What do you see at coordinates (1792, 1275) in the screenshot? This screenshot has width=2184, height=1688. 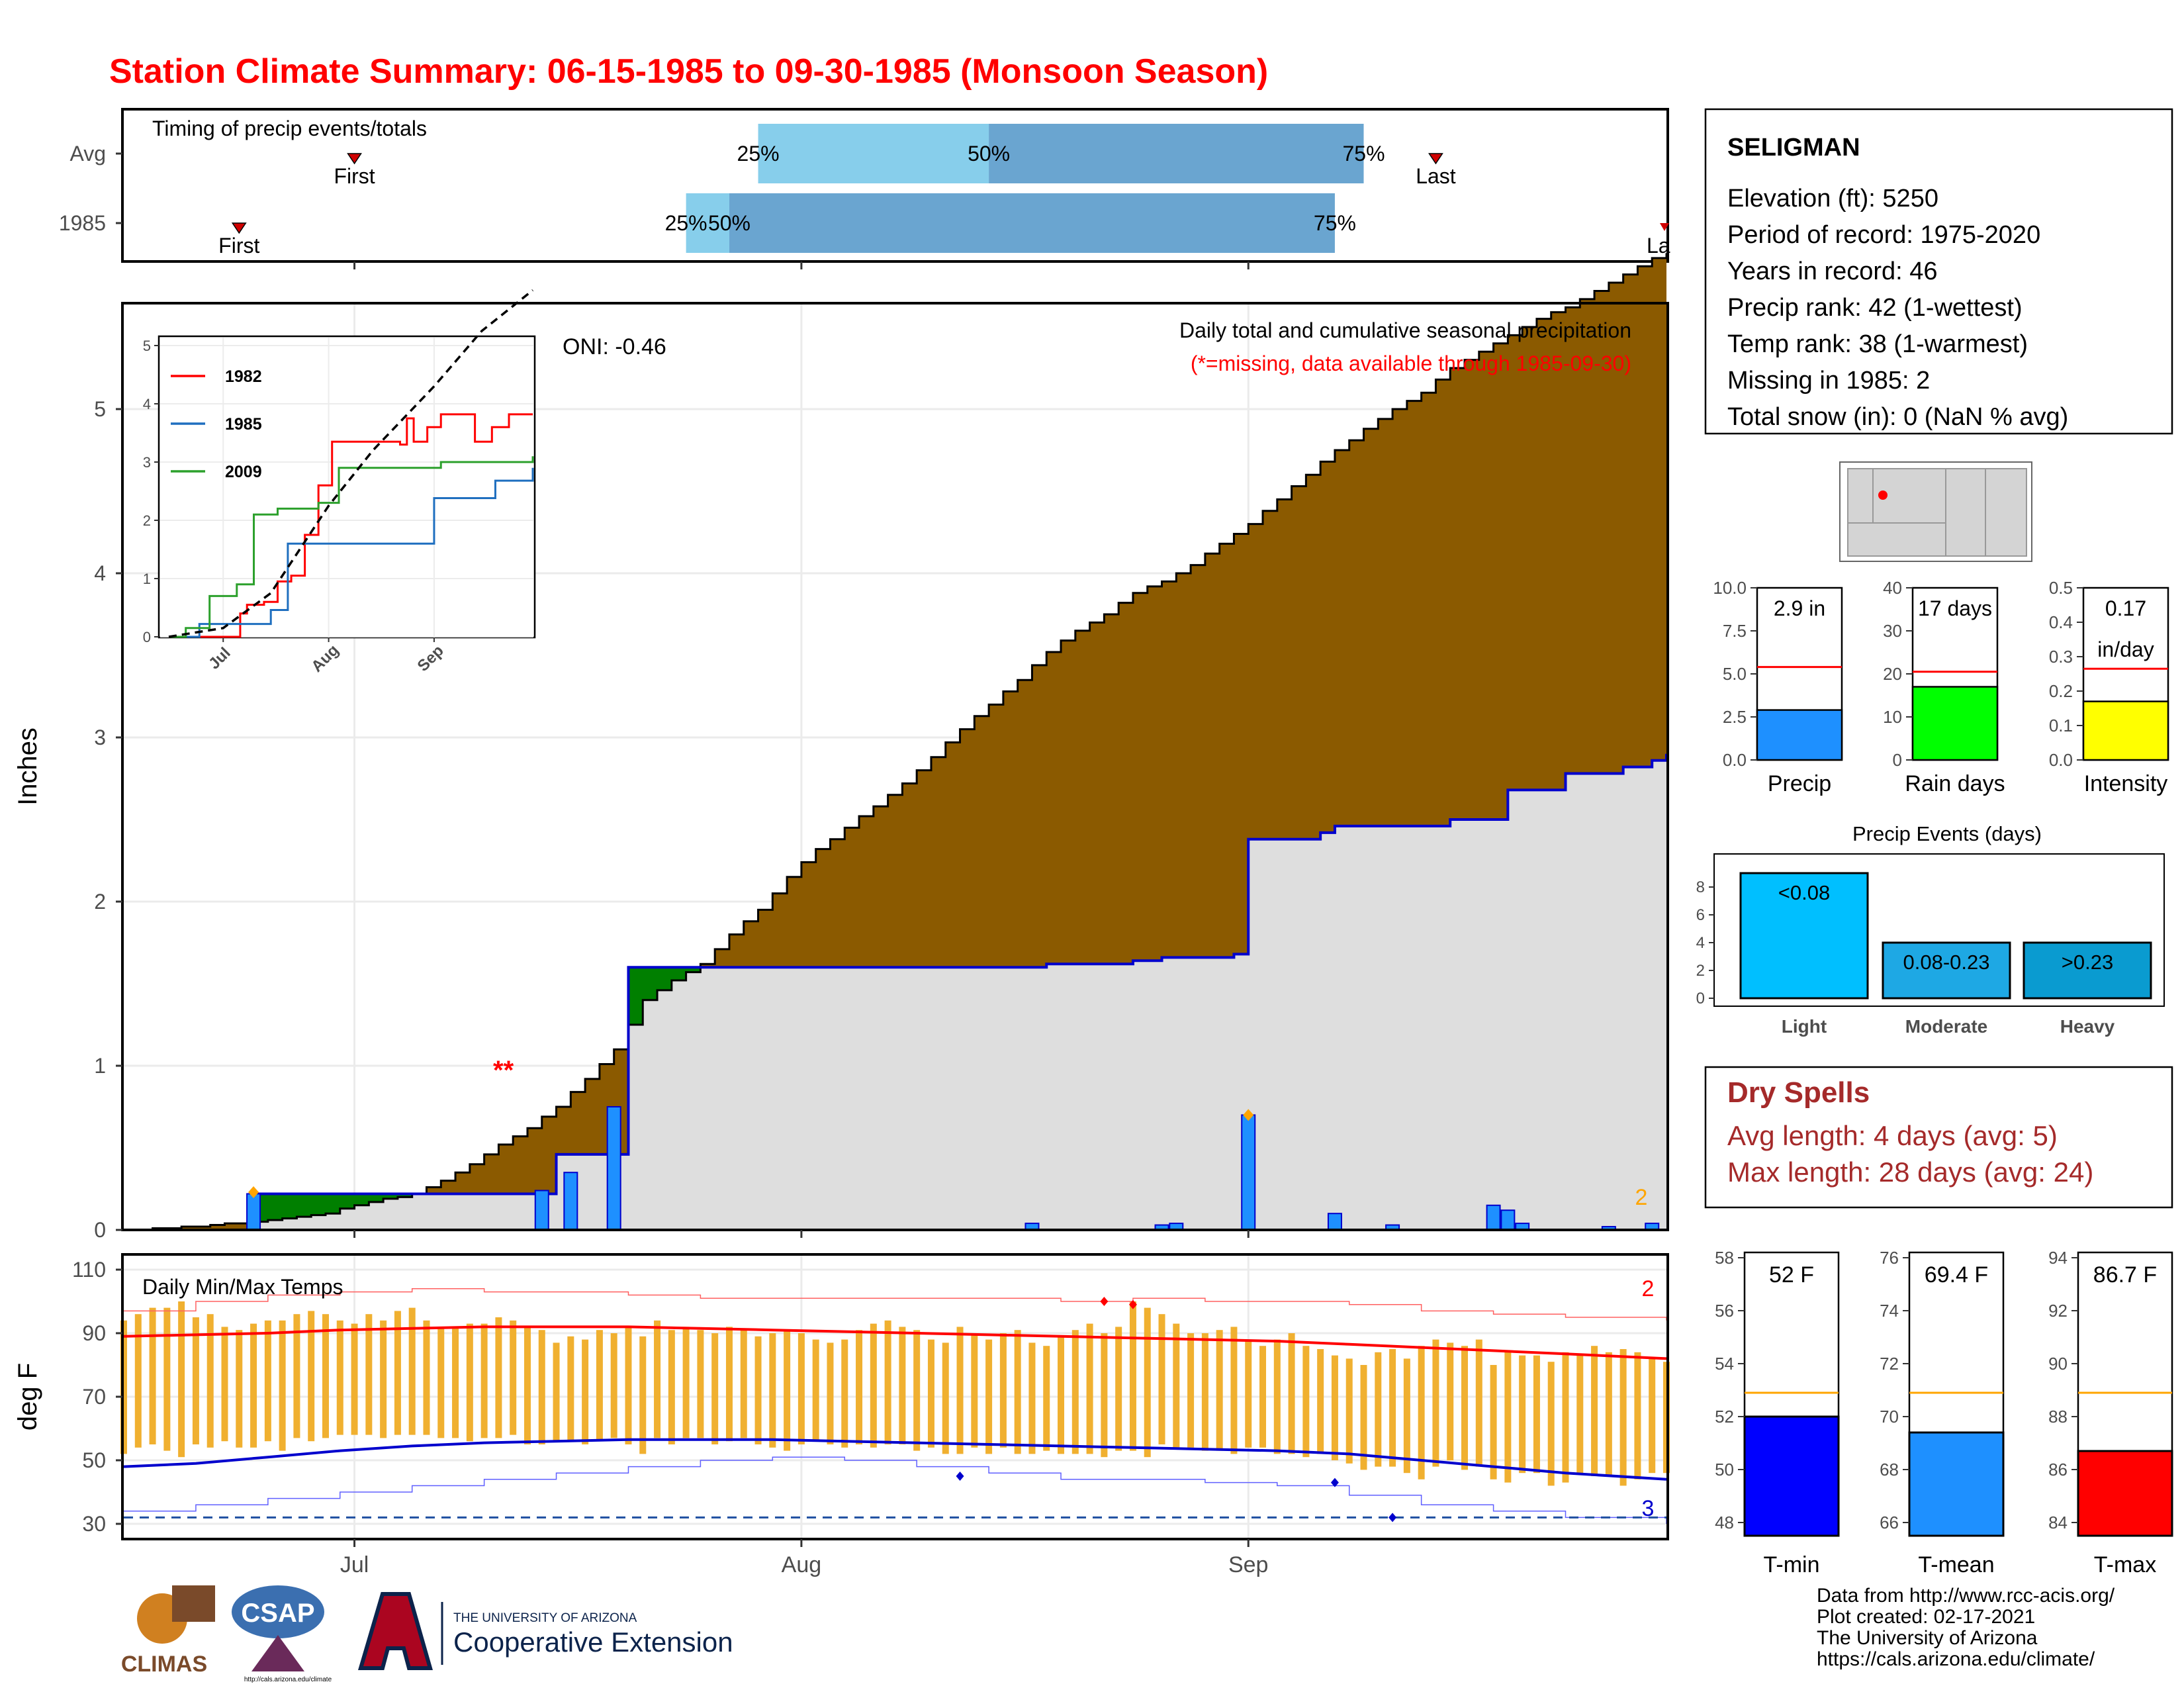 I see `temp-summary-value-text: 52 F` at bounding box center [1792, 1275].